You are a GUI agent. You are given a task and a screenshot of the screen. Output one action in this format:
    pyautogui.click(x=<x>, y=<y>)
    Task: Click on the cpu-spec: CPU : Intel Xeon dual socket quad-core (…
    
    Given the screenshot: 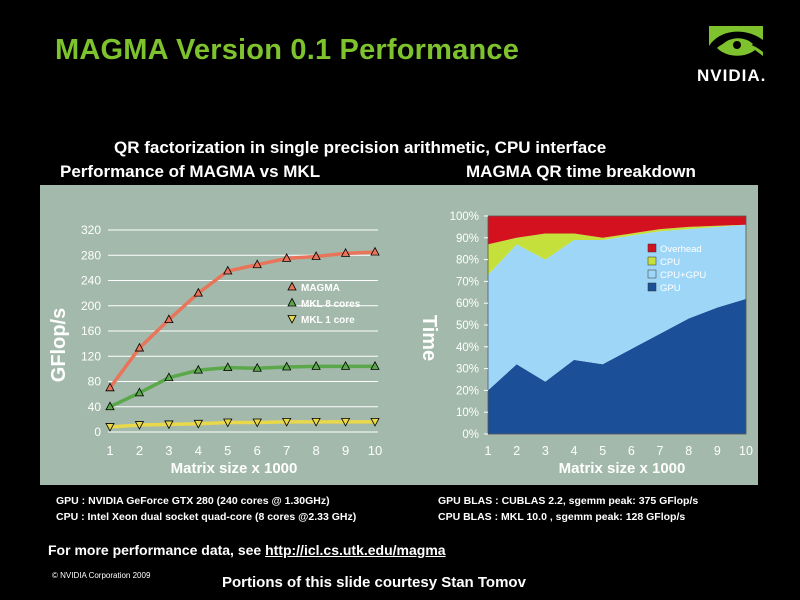 What is the action you would take?
    pyautogui.click(x=206, y=517)
    